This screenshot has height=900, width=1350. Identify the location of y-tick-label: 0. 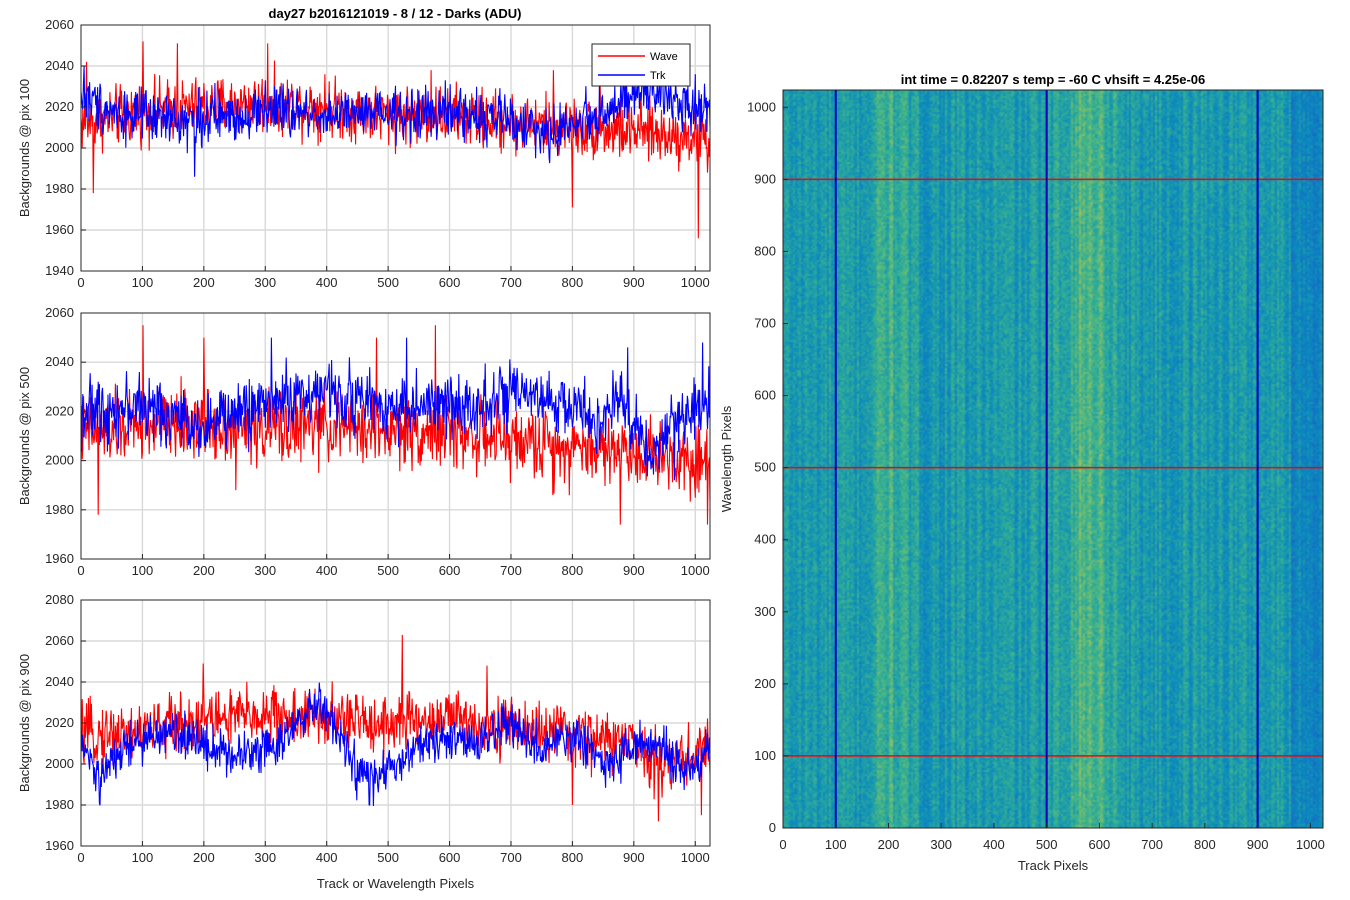
(772, 827).